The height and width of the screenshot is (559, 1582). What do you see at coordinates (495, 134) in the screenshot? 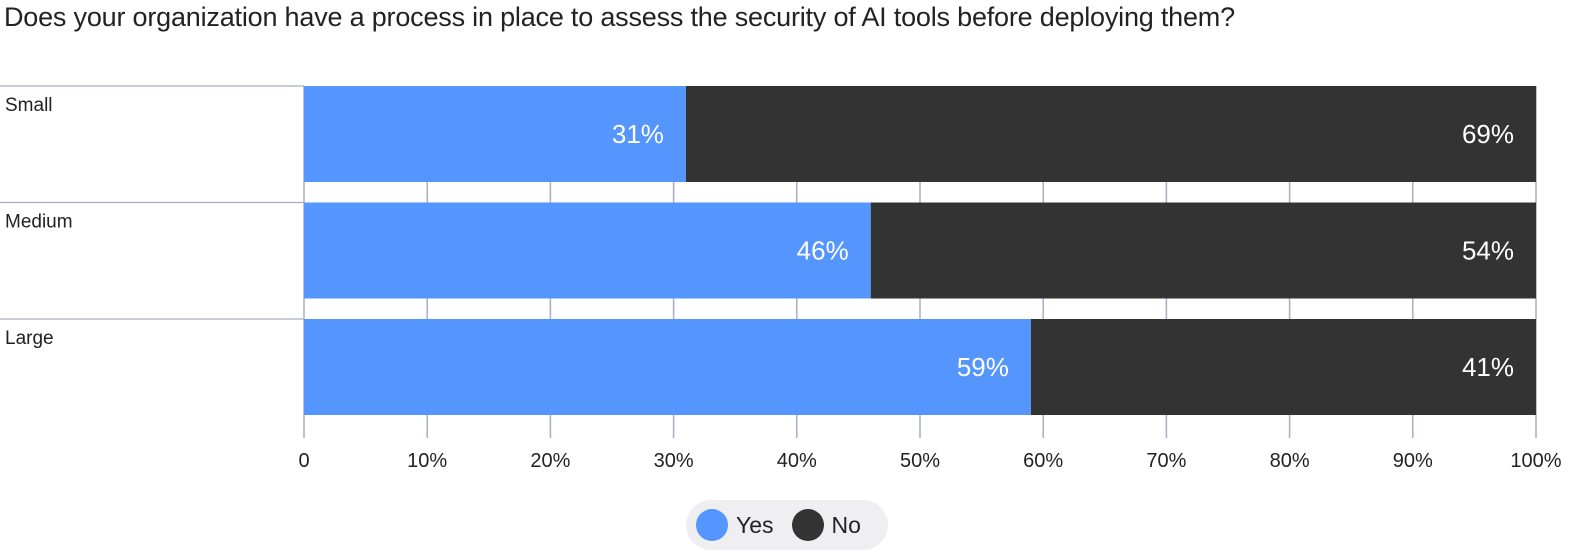
I see `bar-yes-small` at bounding box center [495, 134].